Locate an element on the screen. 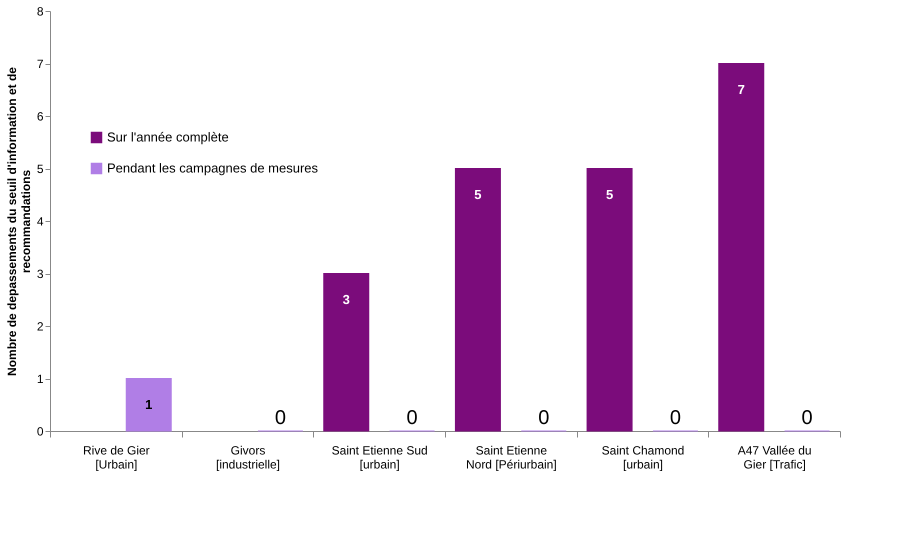 The height and width of the screenshot is (535, 923). legend-label: Pendant les campagnes de mesures is located at coordinates (213, 168).